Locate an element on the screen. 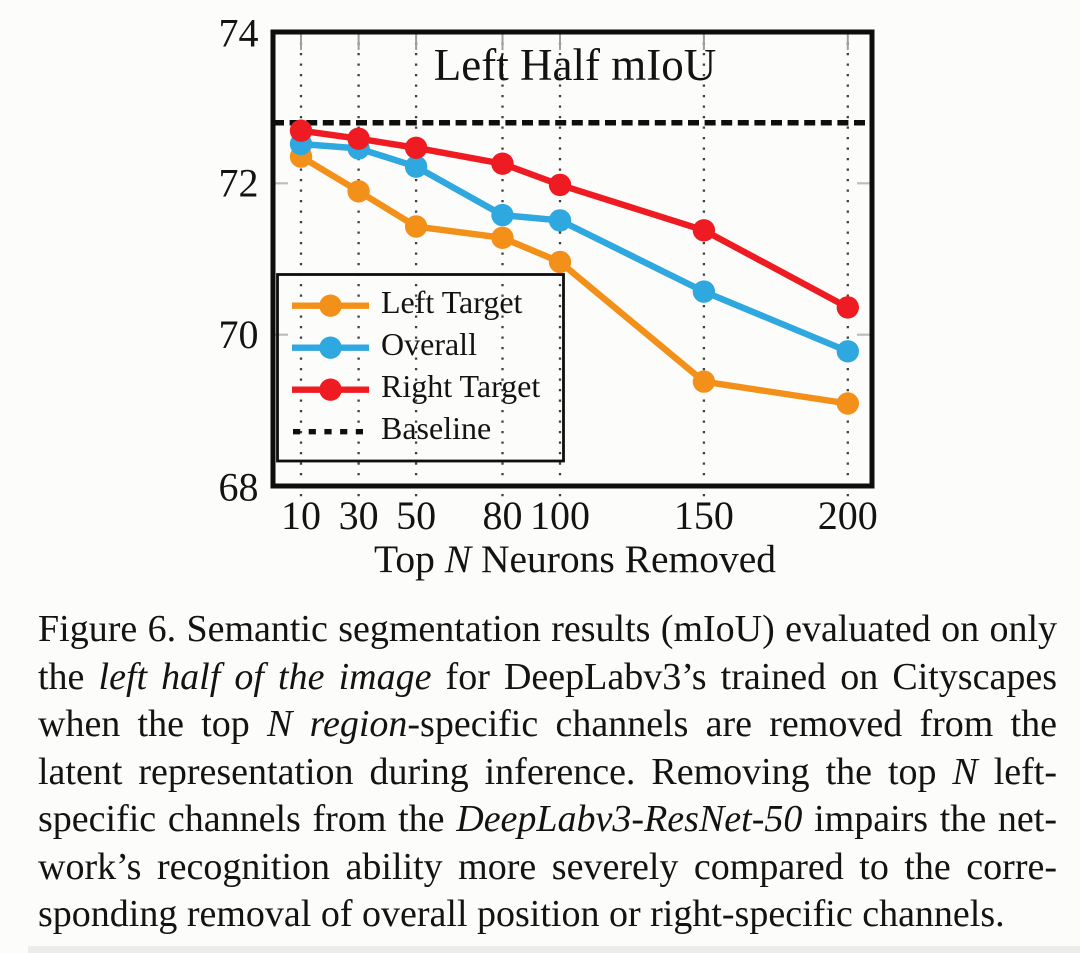  svg-text: Overall is located at coordinates (429, 344).